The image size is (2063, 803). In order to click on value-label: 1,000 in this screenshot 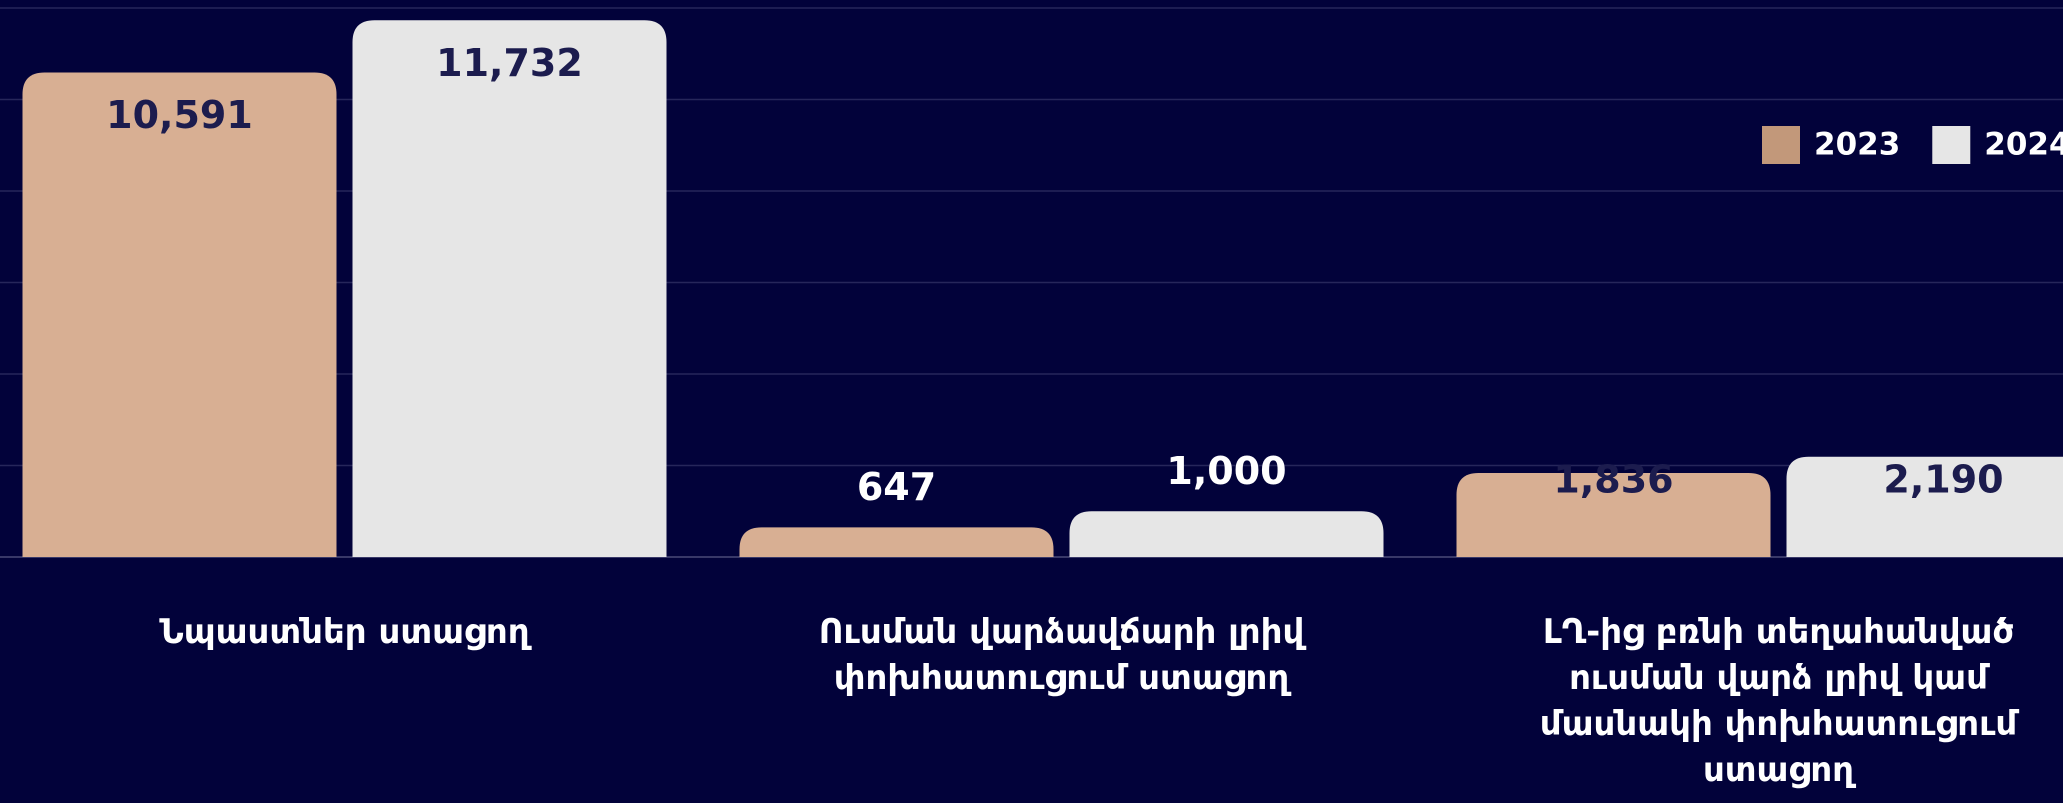, I will do `click(1226, 471)`.